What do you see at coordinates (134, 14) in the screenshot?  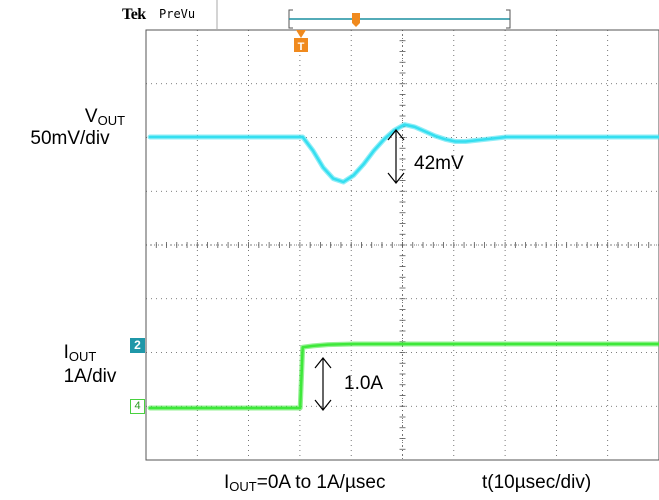 I see `tek-logo: Tek` at bounding box center [134, 14].